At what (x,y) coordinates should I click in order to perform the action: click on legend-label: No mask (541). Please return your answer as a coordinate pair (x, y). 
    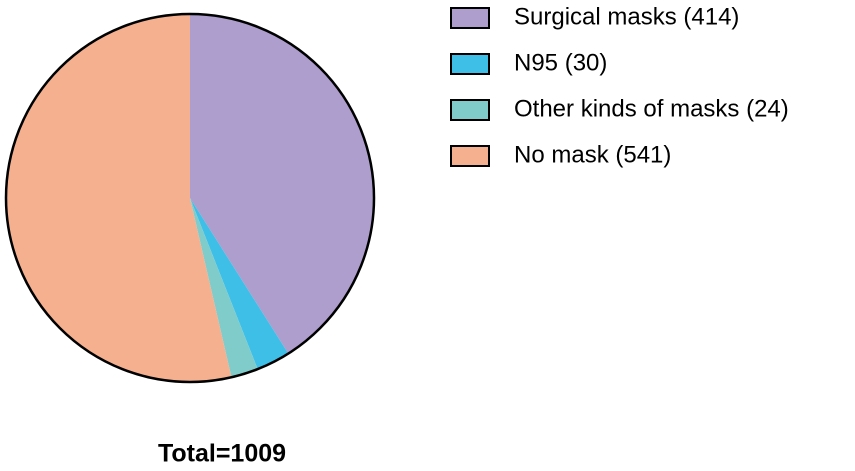
    Looking at the image, I should click on (592, 154).